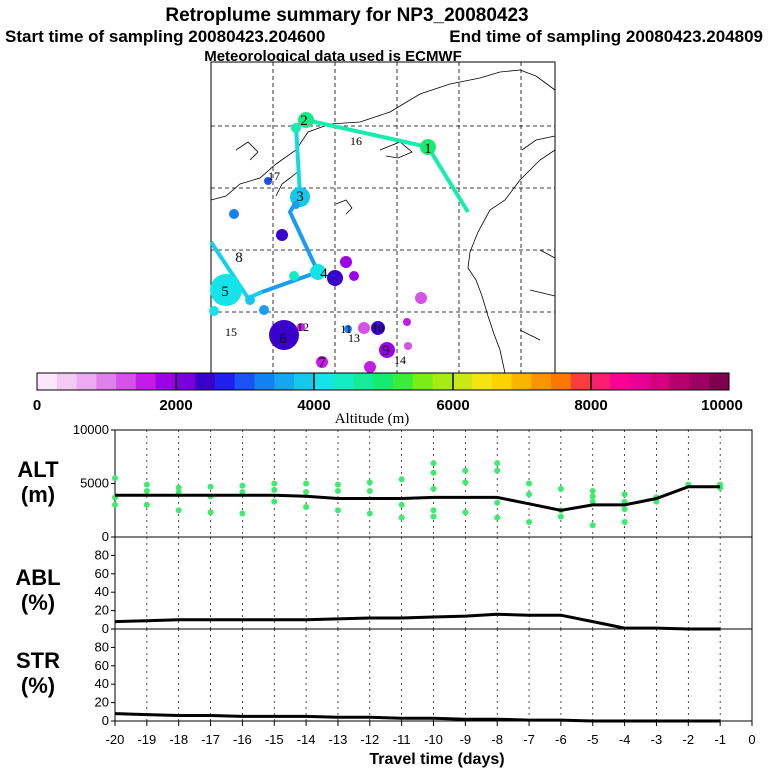 This screenshot has height=768, width=768. I want to click on x-tick-label: -2, so click(689, 739).